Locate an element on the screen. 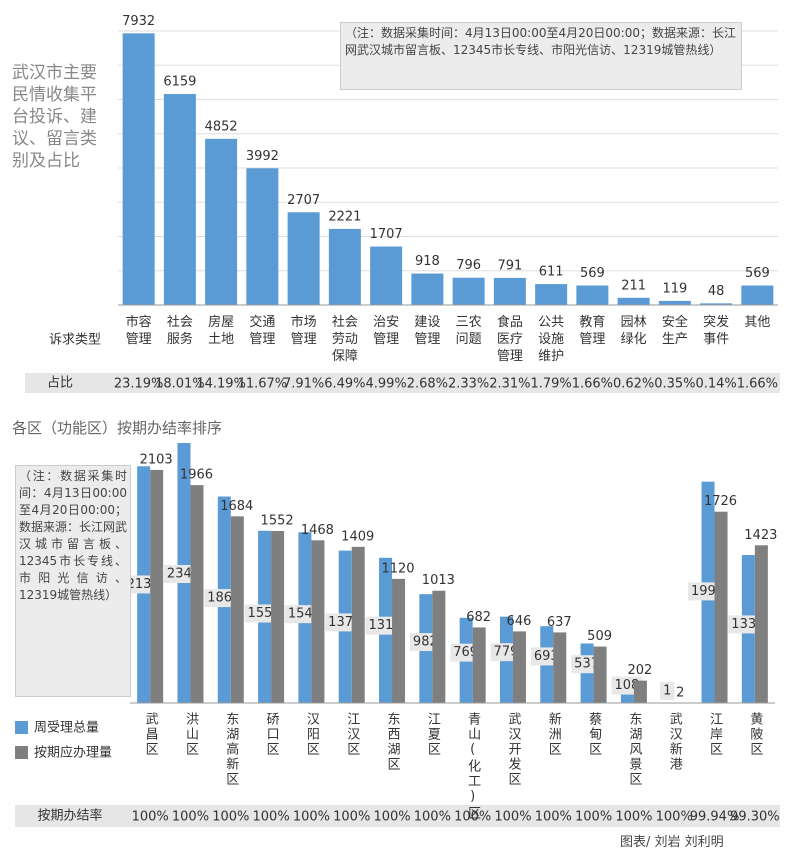  x-tick-label: 社会服务 is located at coordinates (180, 330).